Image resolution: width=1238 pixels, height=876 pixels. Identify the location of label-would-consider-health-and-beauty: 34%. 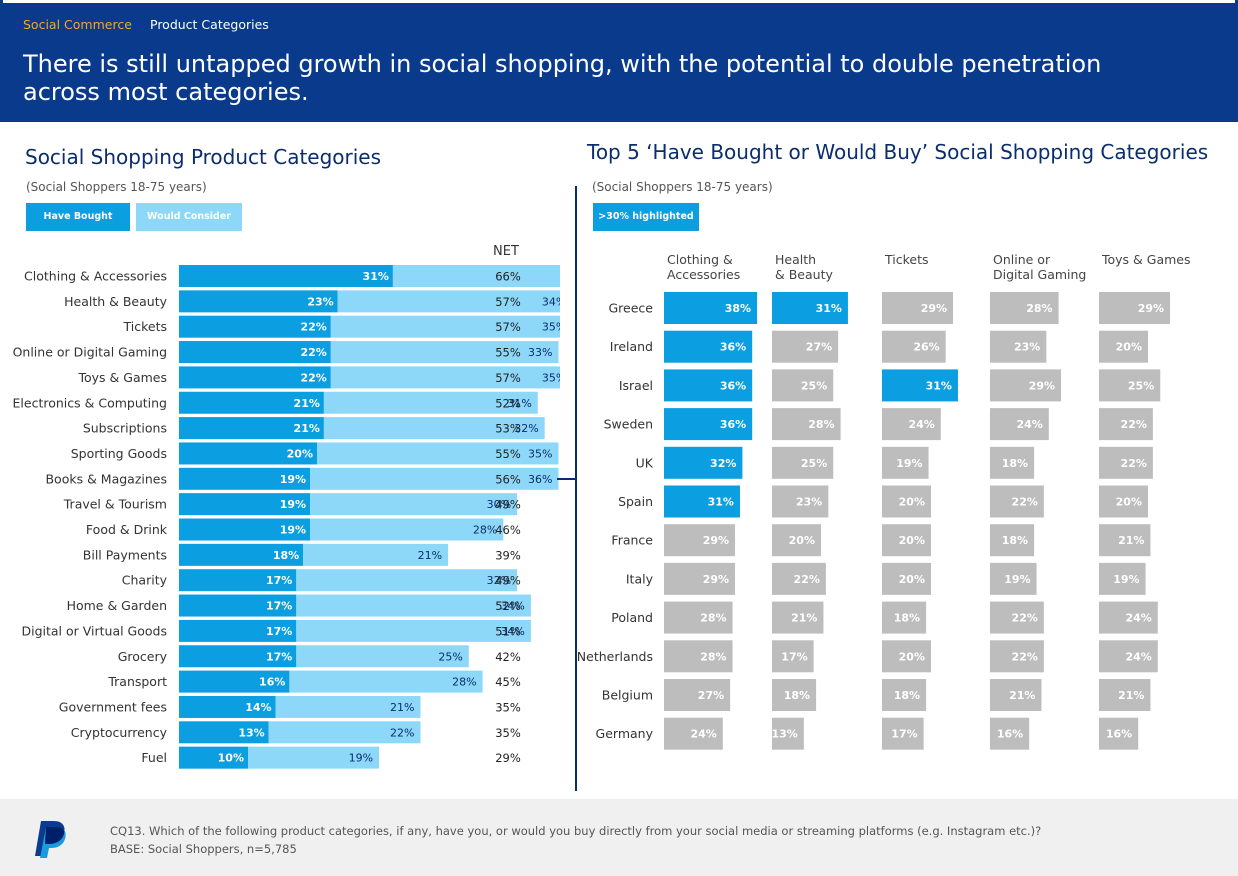
(551, 301).